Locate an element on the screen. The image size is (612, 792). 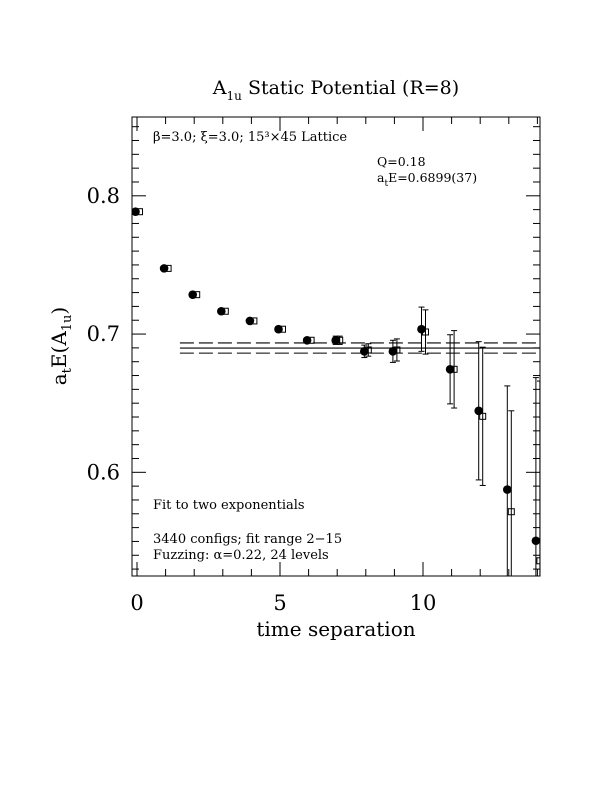
y-axis-label: atE(A1u) is located at coordinates (61, 346).